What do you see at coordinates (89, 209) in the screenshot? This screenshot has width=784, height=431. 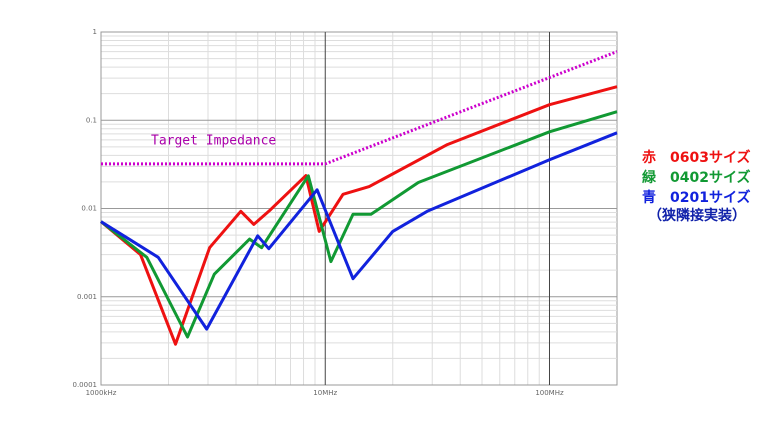 I see `y-tick-label: 0.01` at bounding box center [89, 209].